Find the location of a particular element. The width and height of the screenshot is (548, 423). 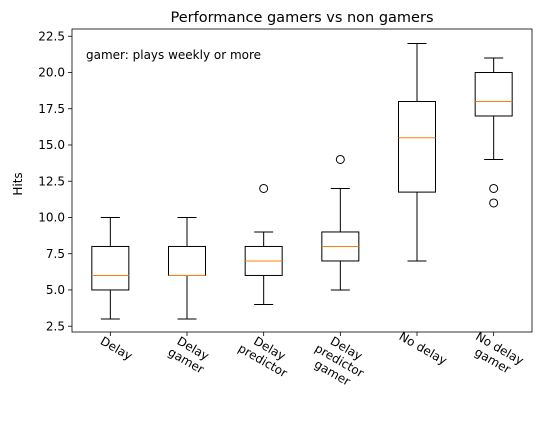

y-tick-label: 7.5 is located at coordinates (55, 254).